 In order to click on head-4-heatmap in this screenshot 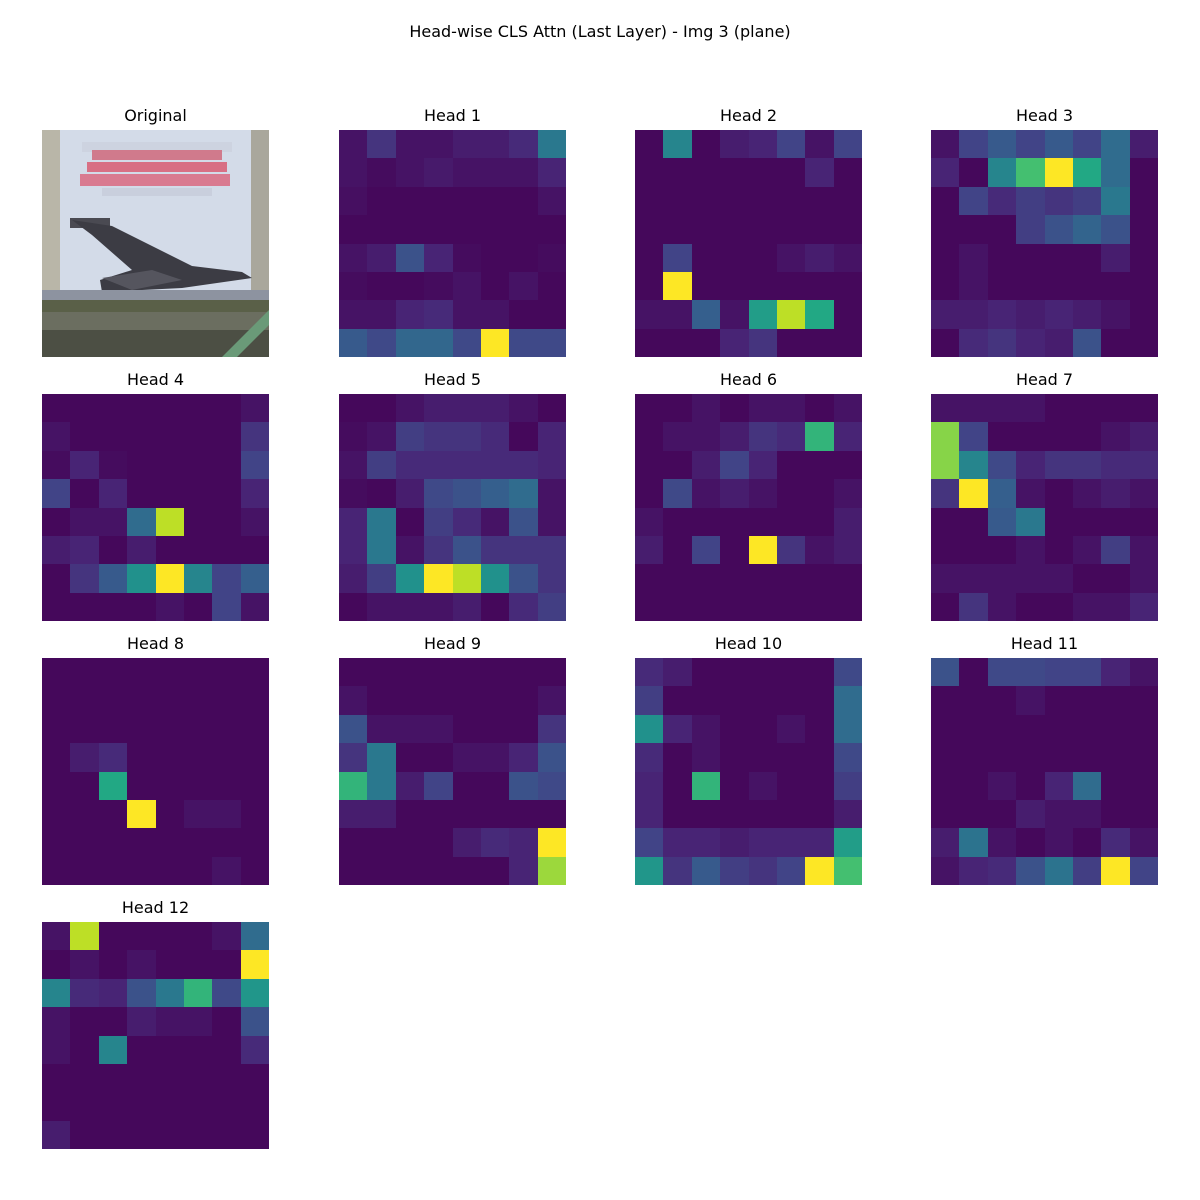, I will do `click(155, 507)`.